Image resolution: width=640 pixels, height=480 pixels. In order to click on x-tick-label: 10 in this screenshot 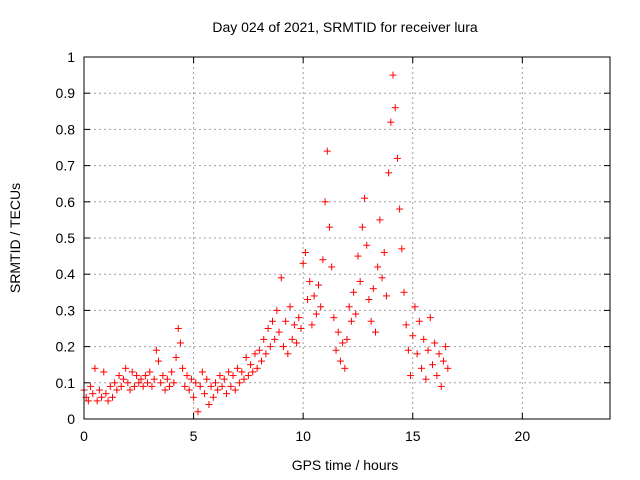, I will do `click(303, 436)`.